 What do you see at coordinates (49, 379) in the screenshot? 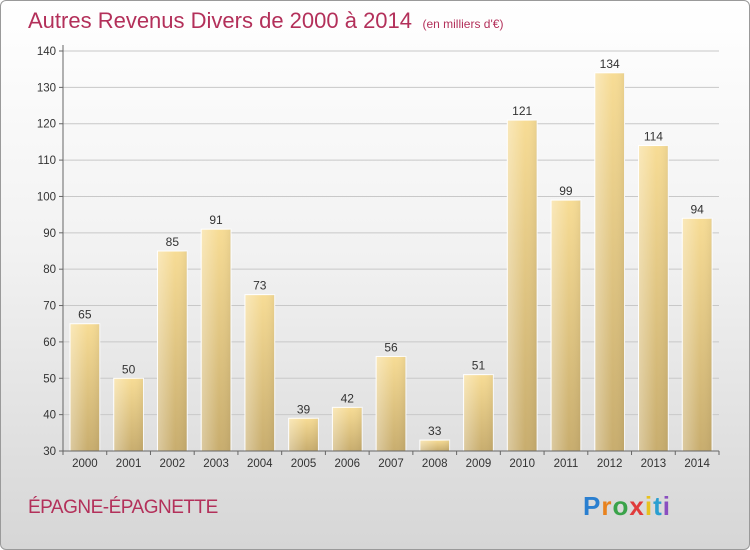
I see `y-tick-label: 50` at bounding box center [49, 379].